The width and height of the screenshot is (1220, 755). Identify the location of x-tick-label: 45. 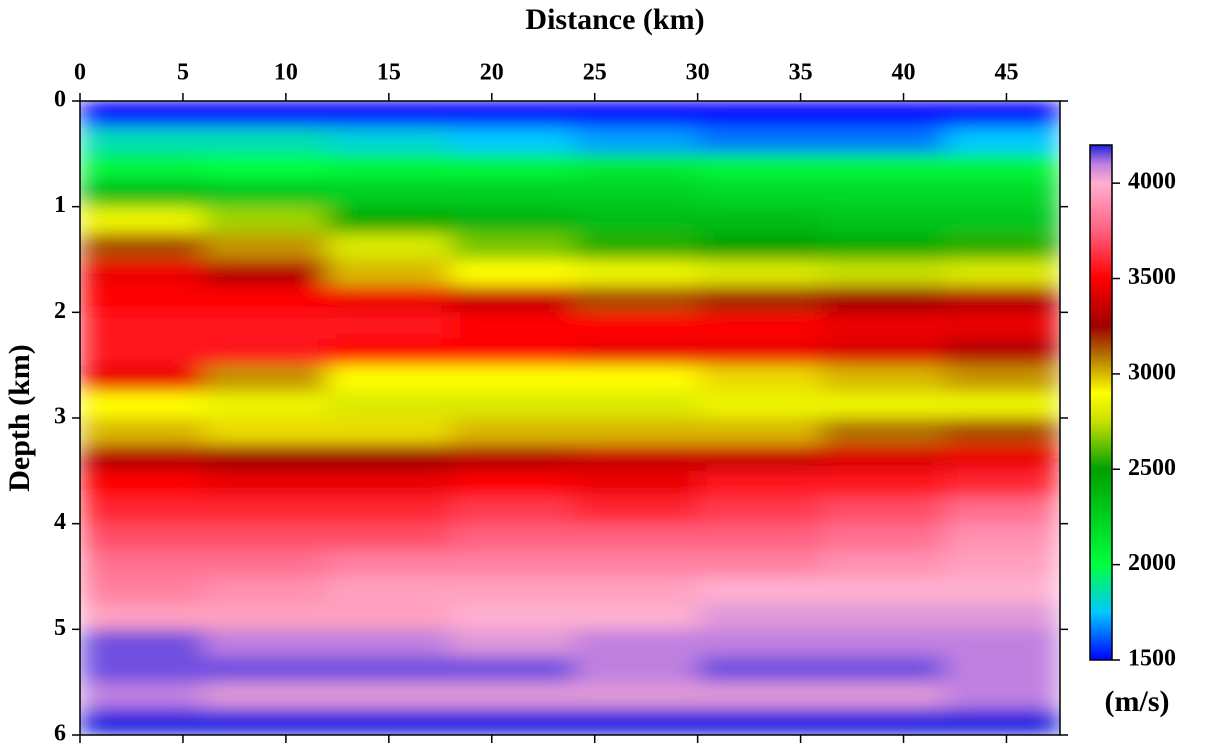
(1006, 73).